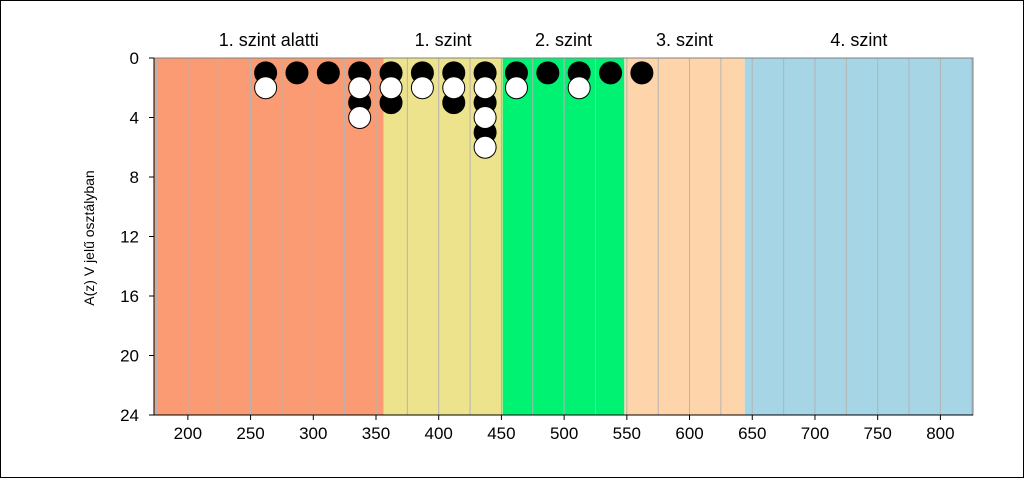  Describe the element at coordinates (188, 433) in the screenshot. I see `x-tick-label: 200` at that location.